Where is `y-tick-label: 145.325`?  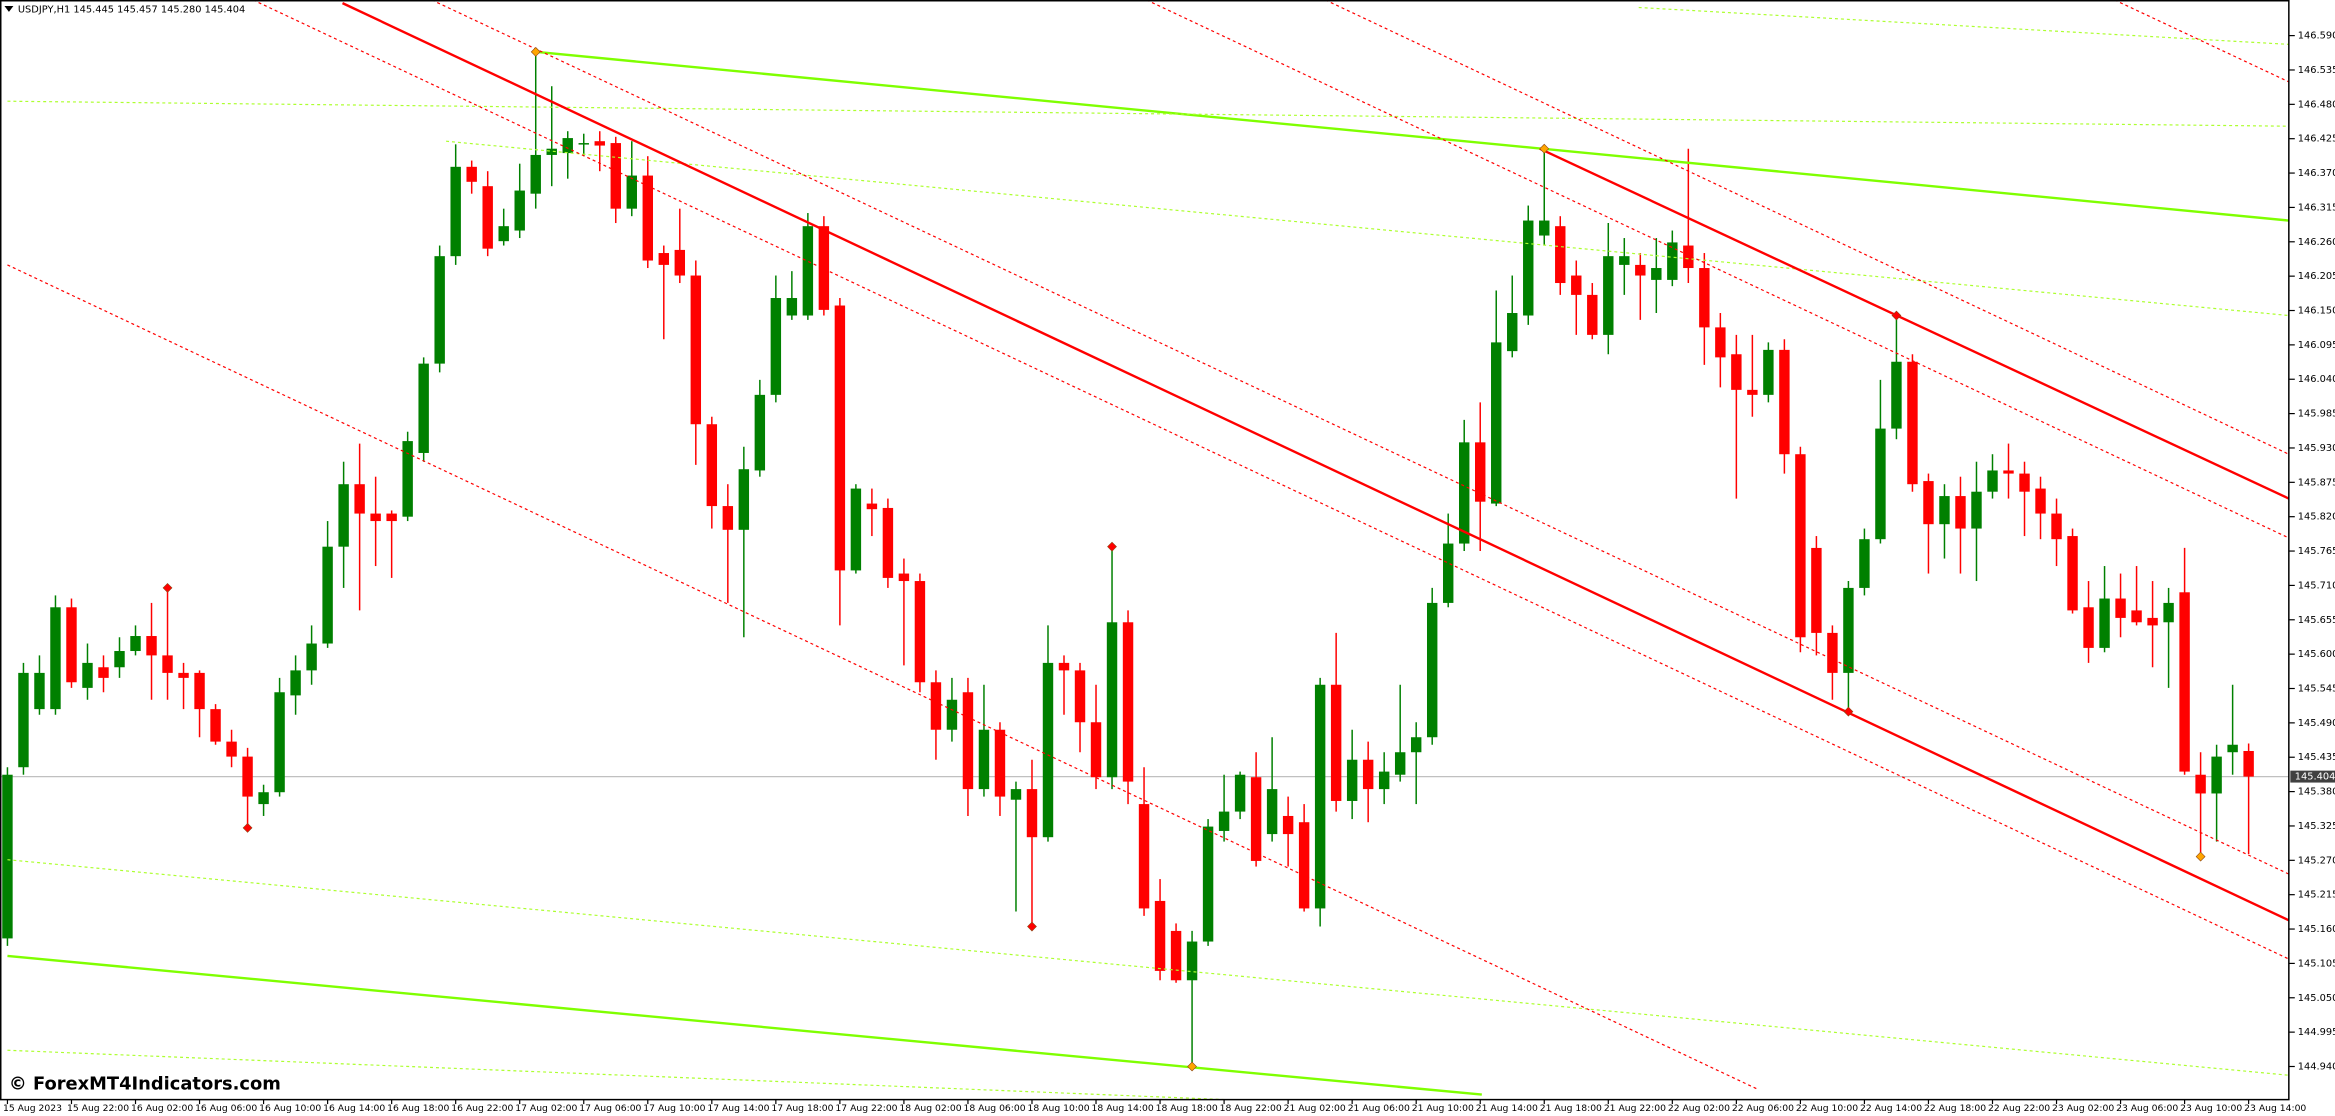 y-tick-label: 145.325 is located at coordinates (2316, 826).